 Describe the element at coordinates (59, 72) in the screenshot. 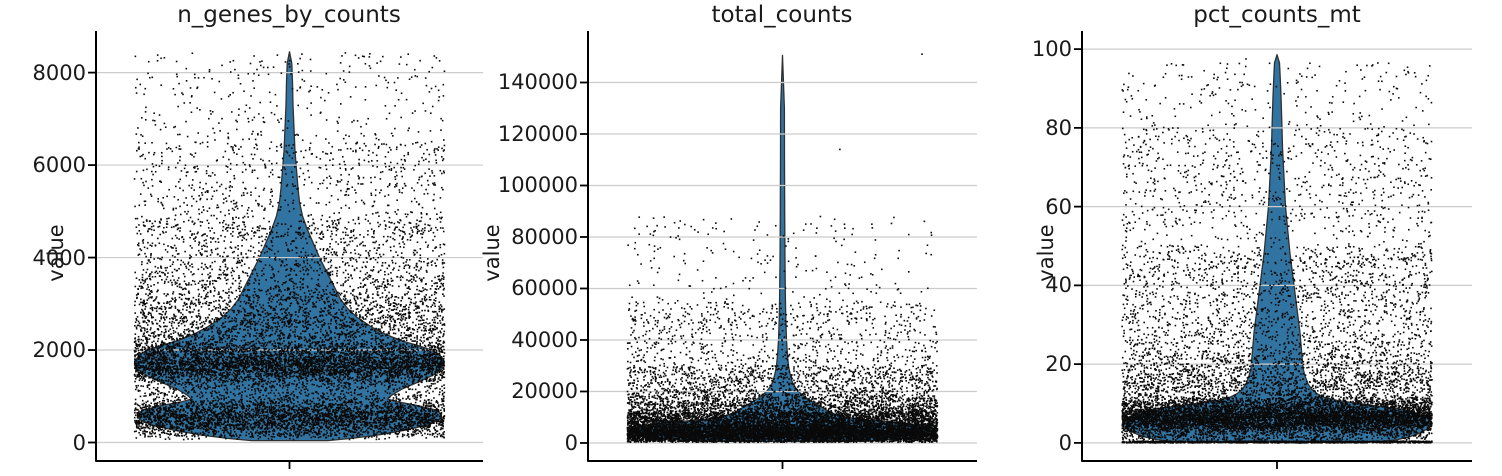

I see `y-tick-label: 8000` at that location.